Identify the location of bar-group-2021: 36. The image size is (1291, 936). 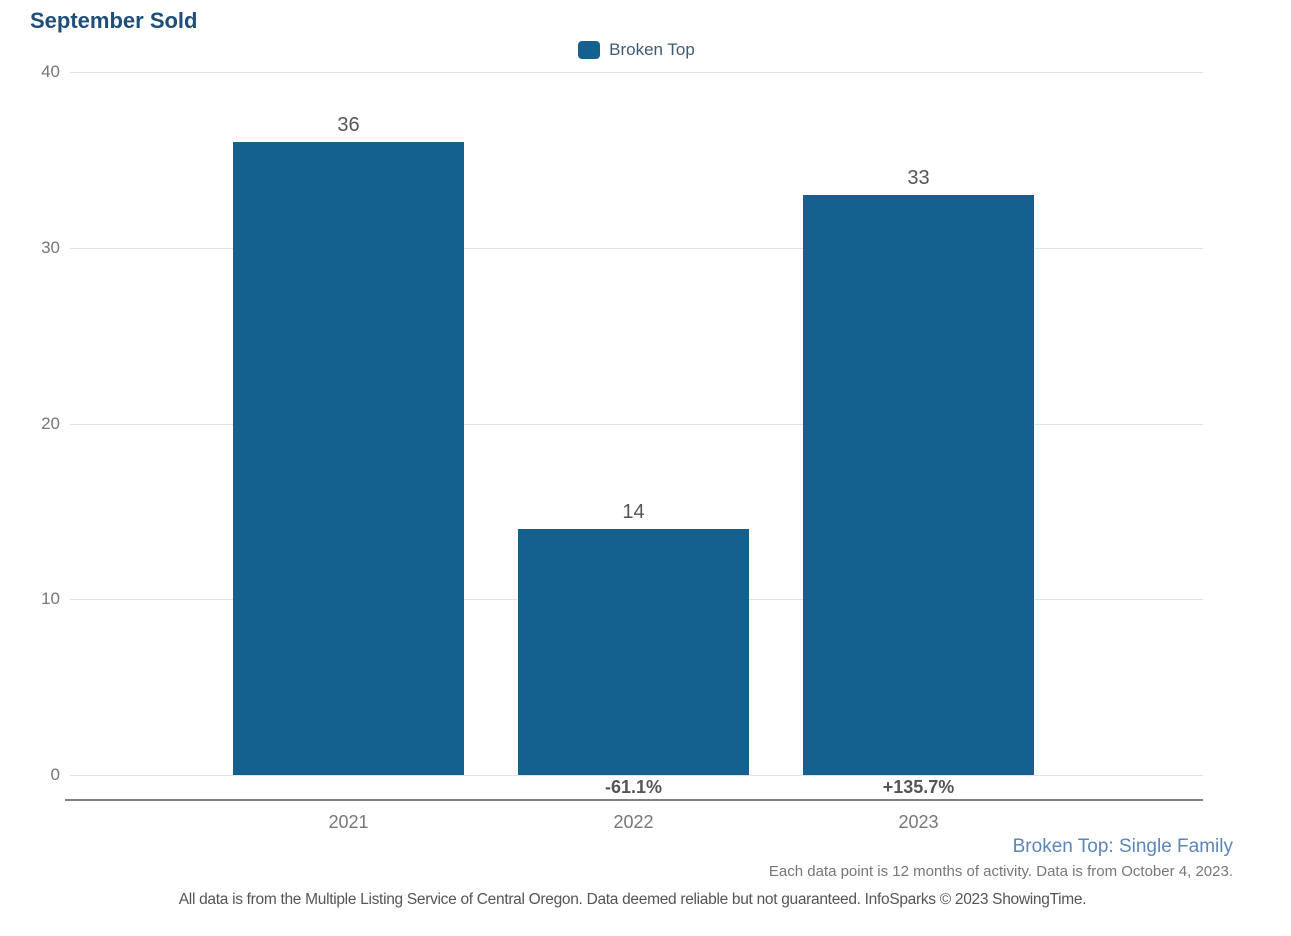
(348, 423).